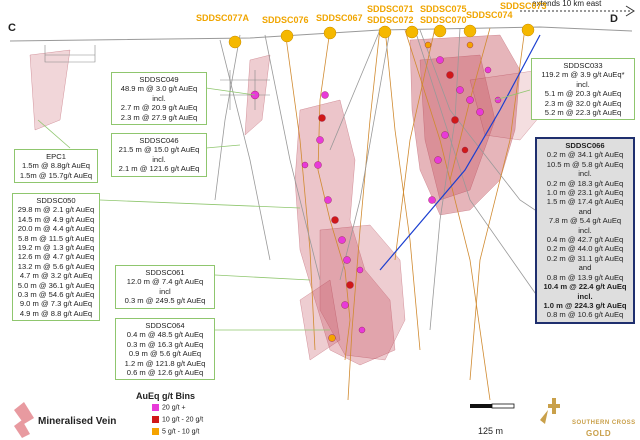  I want to click on intercept-line: 119.2 m @ 3.9 g/t AuEq*, so click(583, 75).